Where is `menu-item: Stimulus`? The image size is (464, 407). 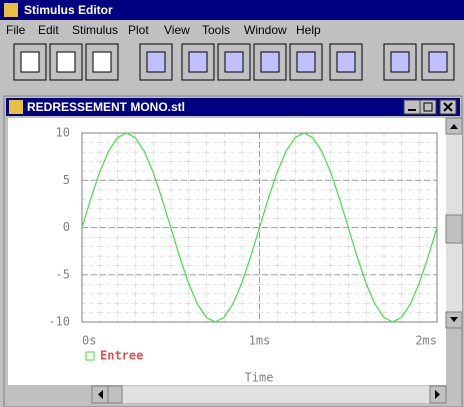 menu-item: Stimulus is located at coordinates (95, 30).